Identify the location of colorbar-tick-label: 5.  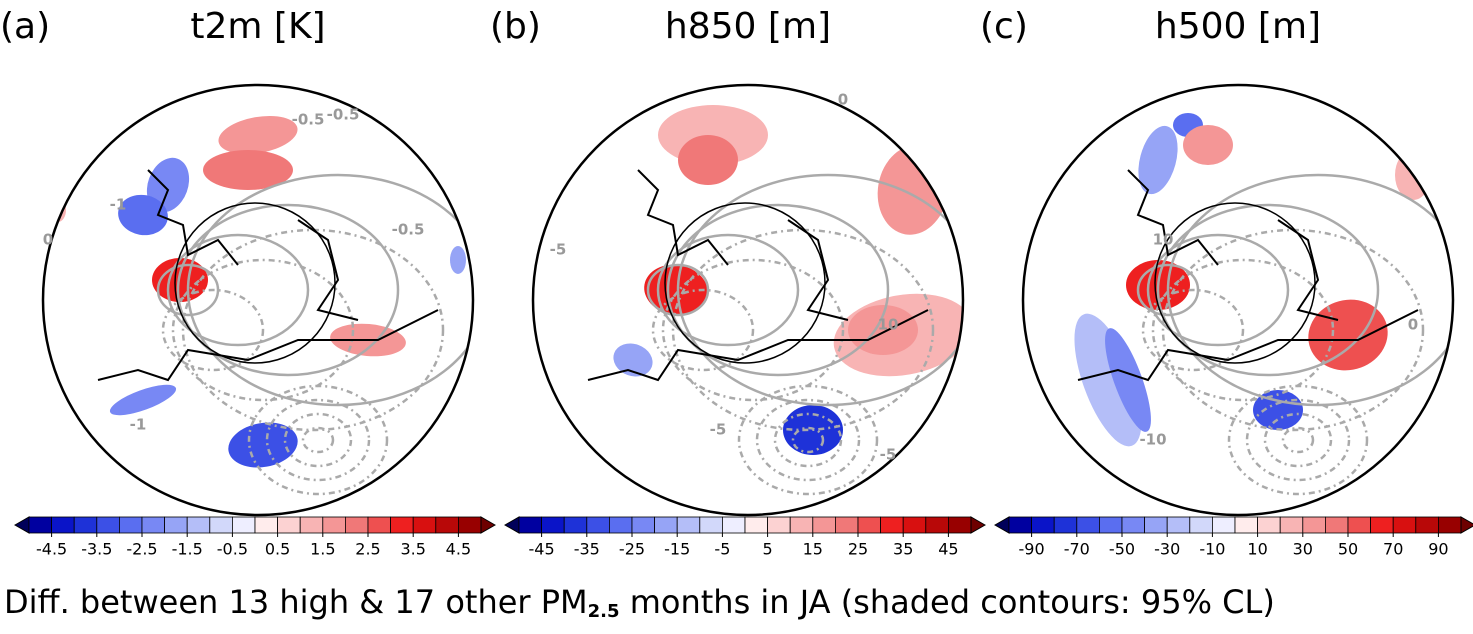
(768, 549).